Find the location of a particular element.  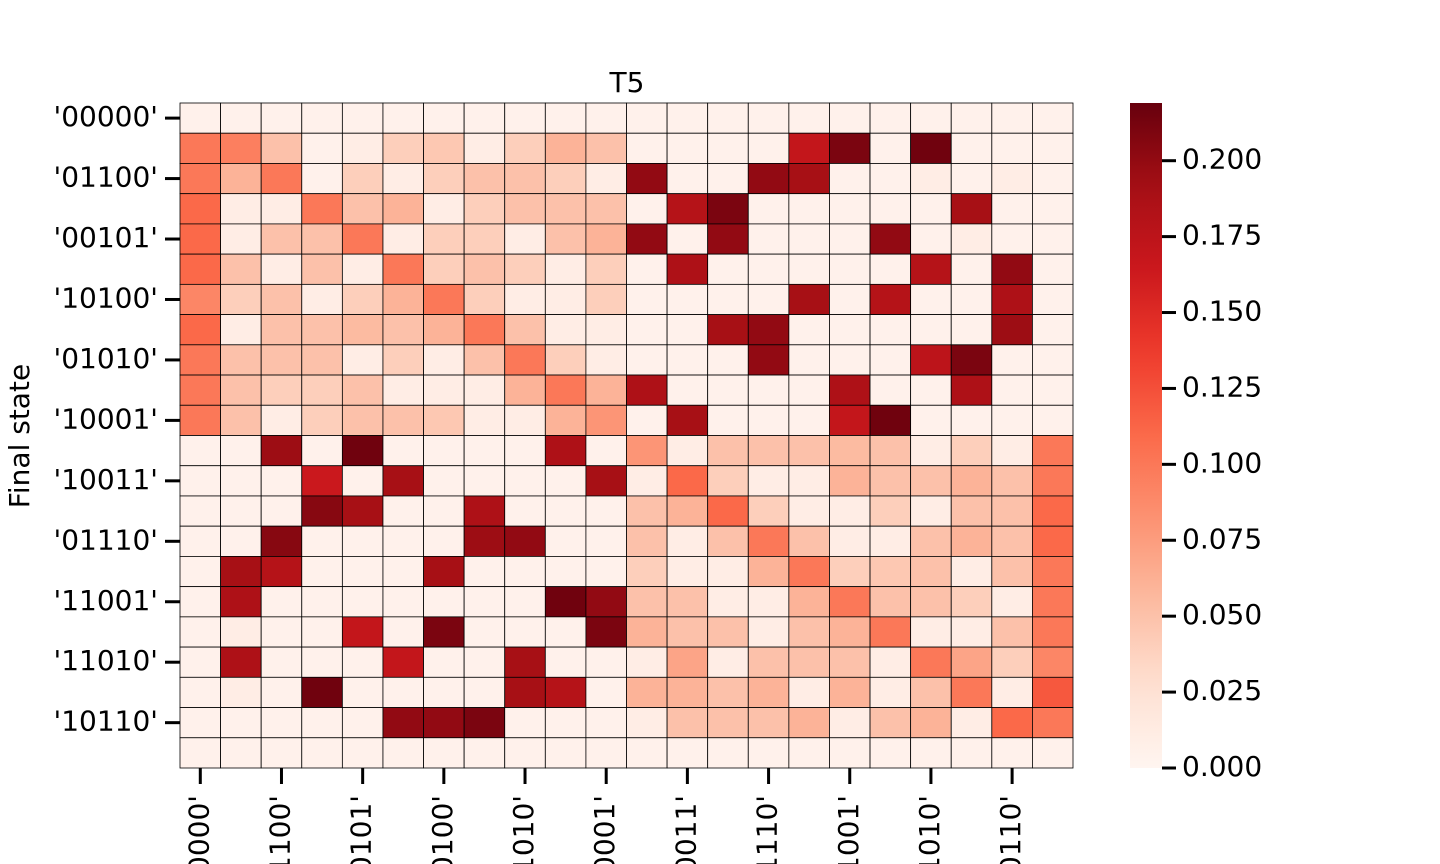

y-tick-label: '10100' is located at coordinates (106, 297).